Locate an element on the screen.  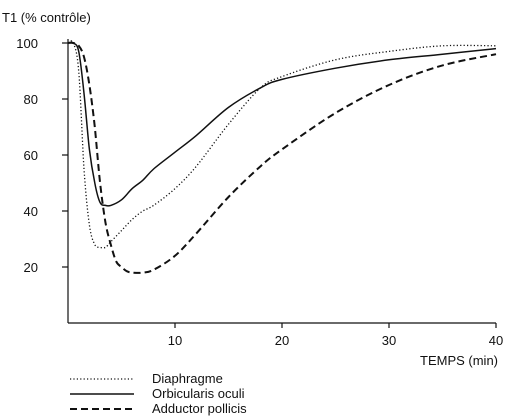
x-axis-title: TEMPS (min) is located at coordinates (459, 360).